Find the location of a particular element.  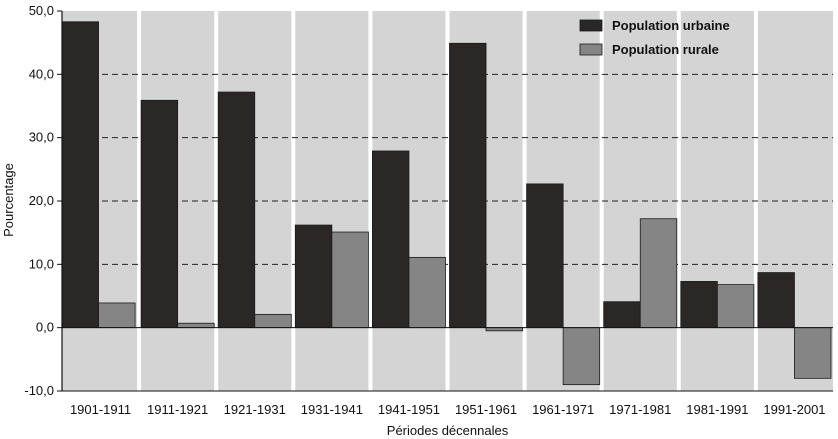

bar-rurale-1981-1991 is located at coordinates (735, 306).